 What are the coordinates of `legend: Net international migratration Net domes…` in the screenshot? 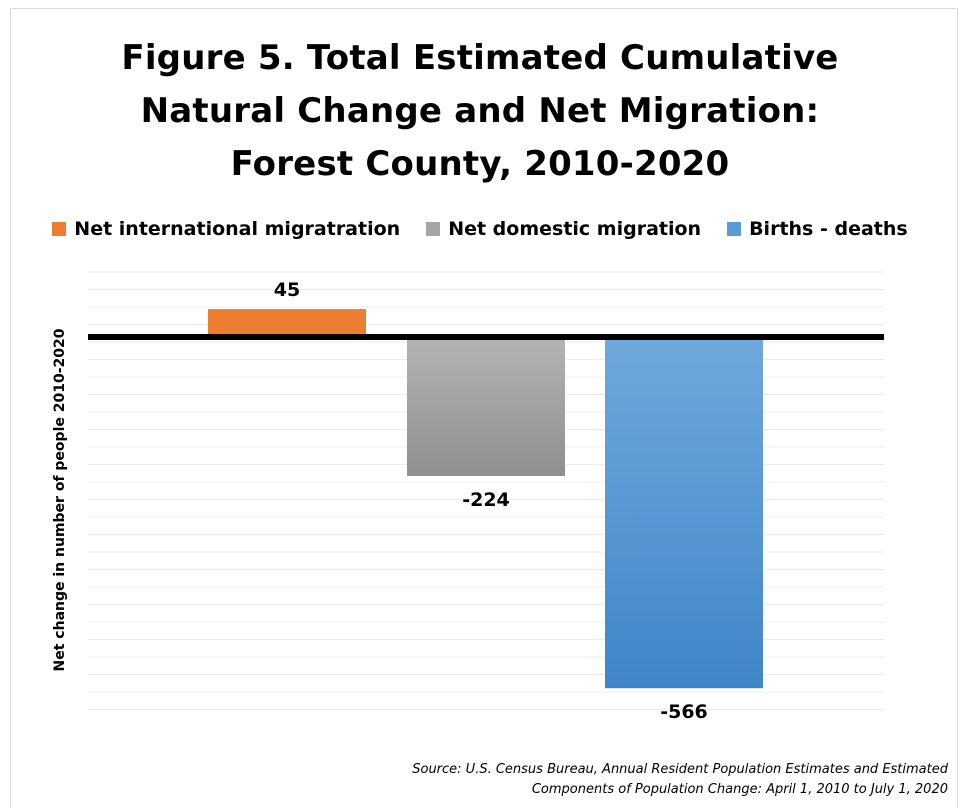 It's located at (480, 229).